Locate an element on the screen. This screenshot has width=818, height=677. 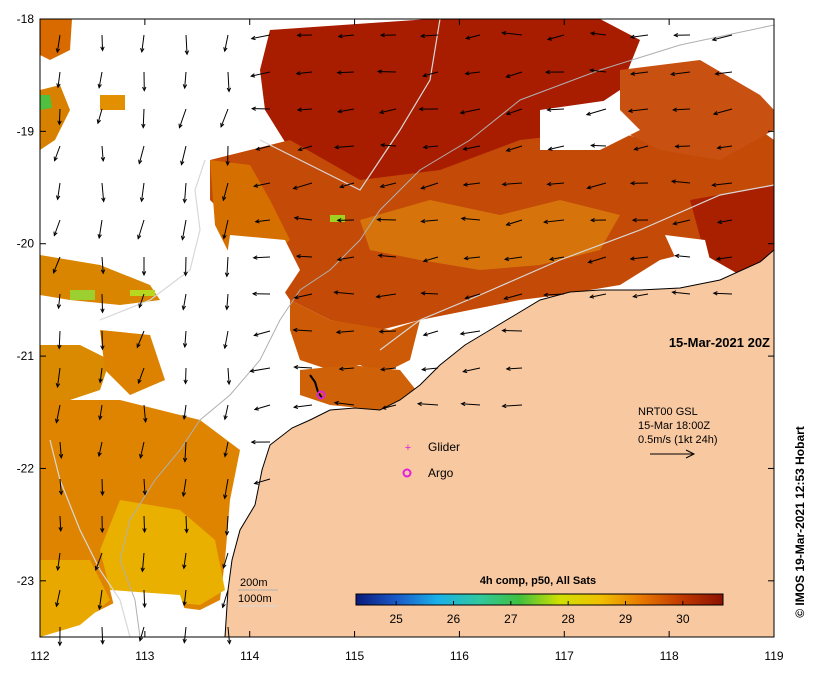
x-tick-label: 118 is located at coordinates (669, 656).